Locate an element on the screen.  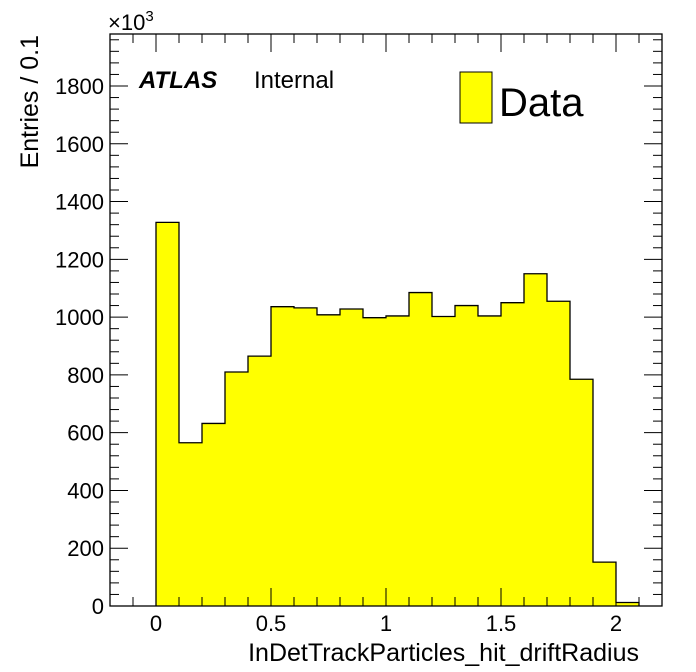
x-tick-label: 0.5 is located at coordinates (271, 623).